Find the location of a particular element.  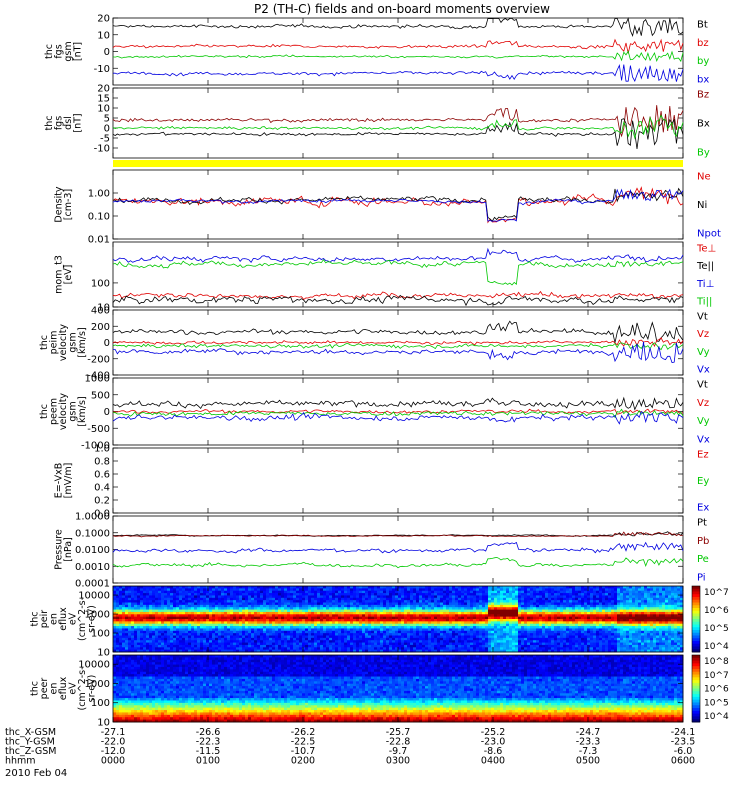

y-tick-label: 1.00 is located at coordinates (99, 194).